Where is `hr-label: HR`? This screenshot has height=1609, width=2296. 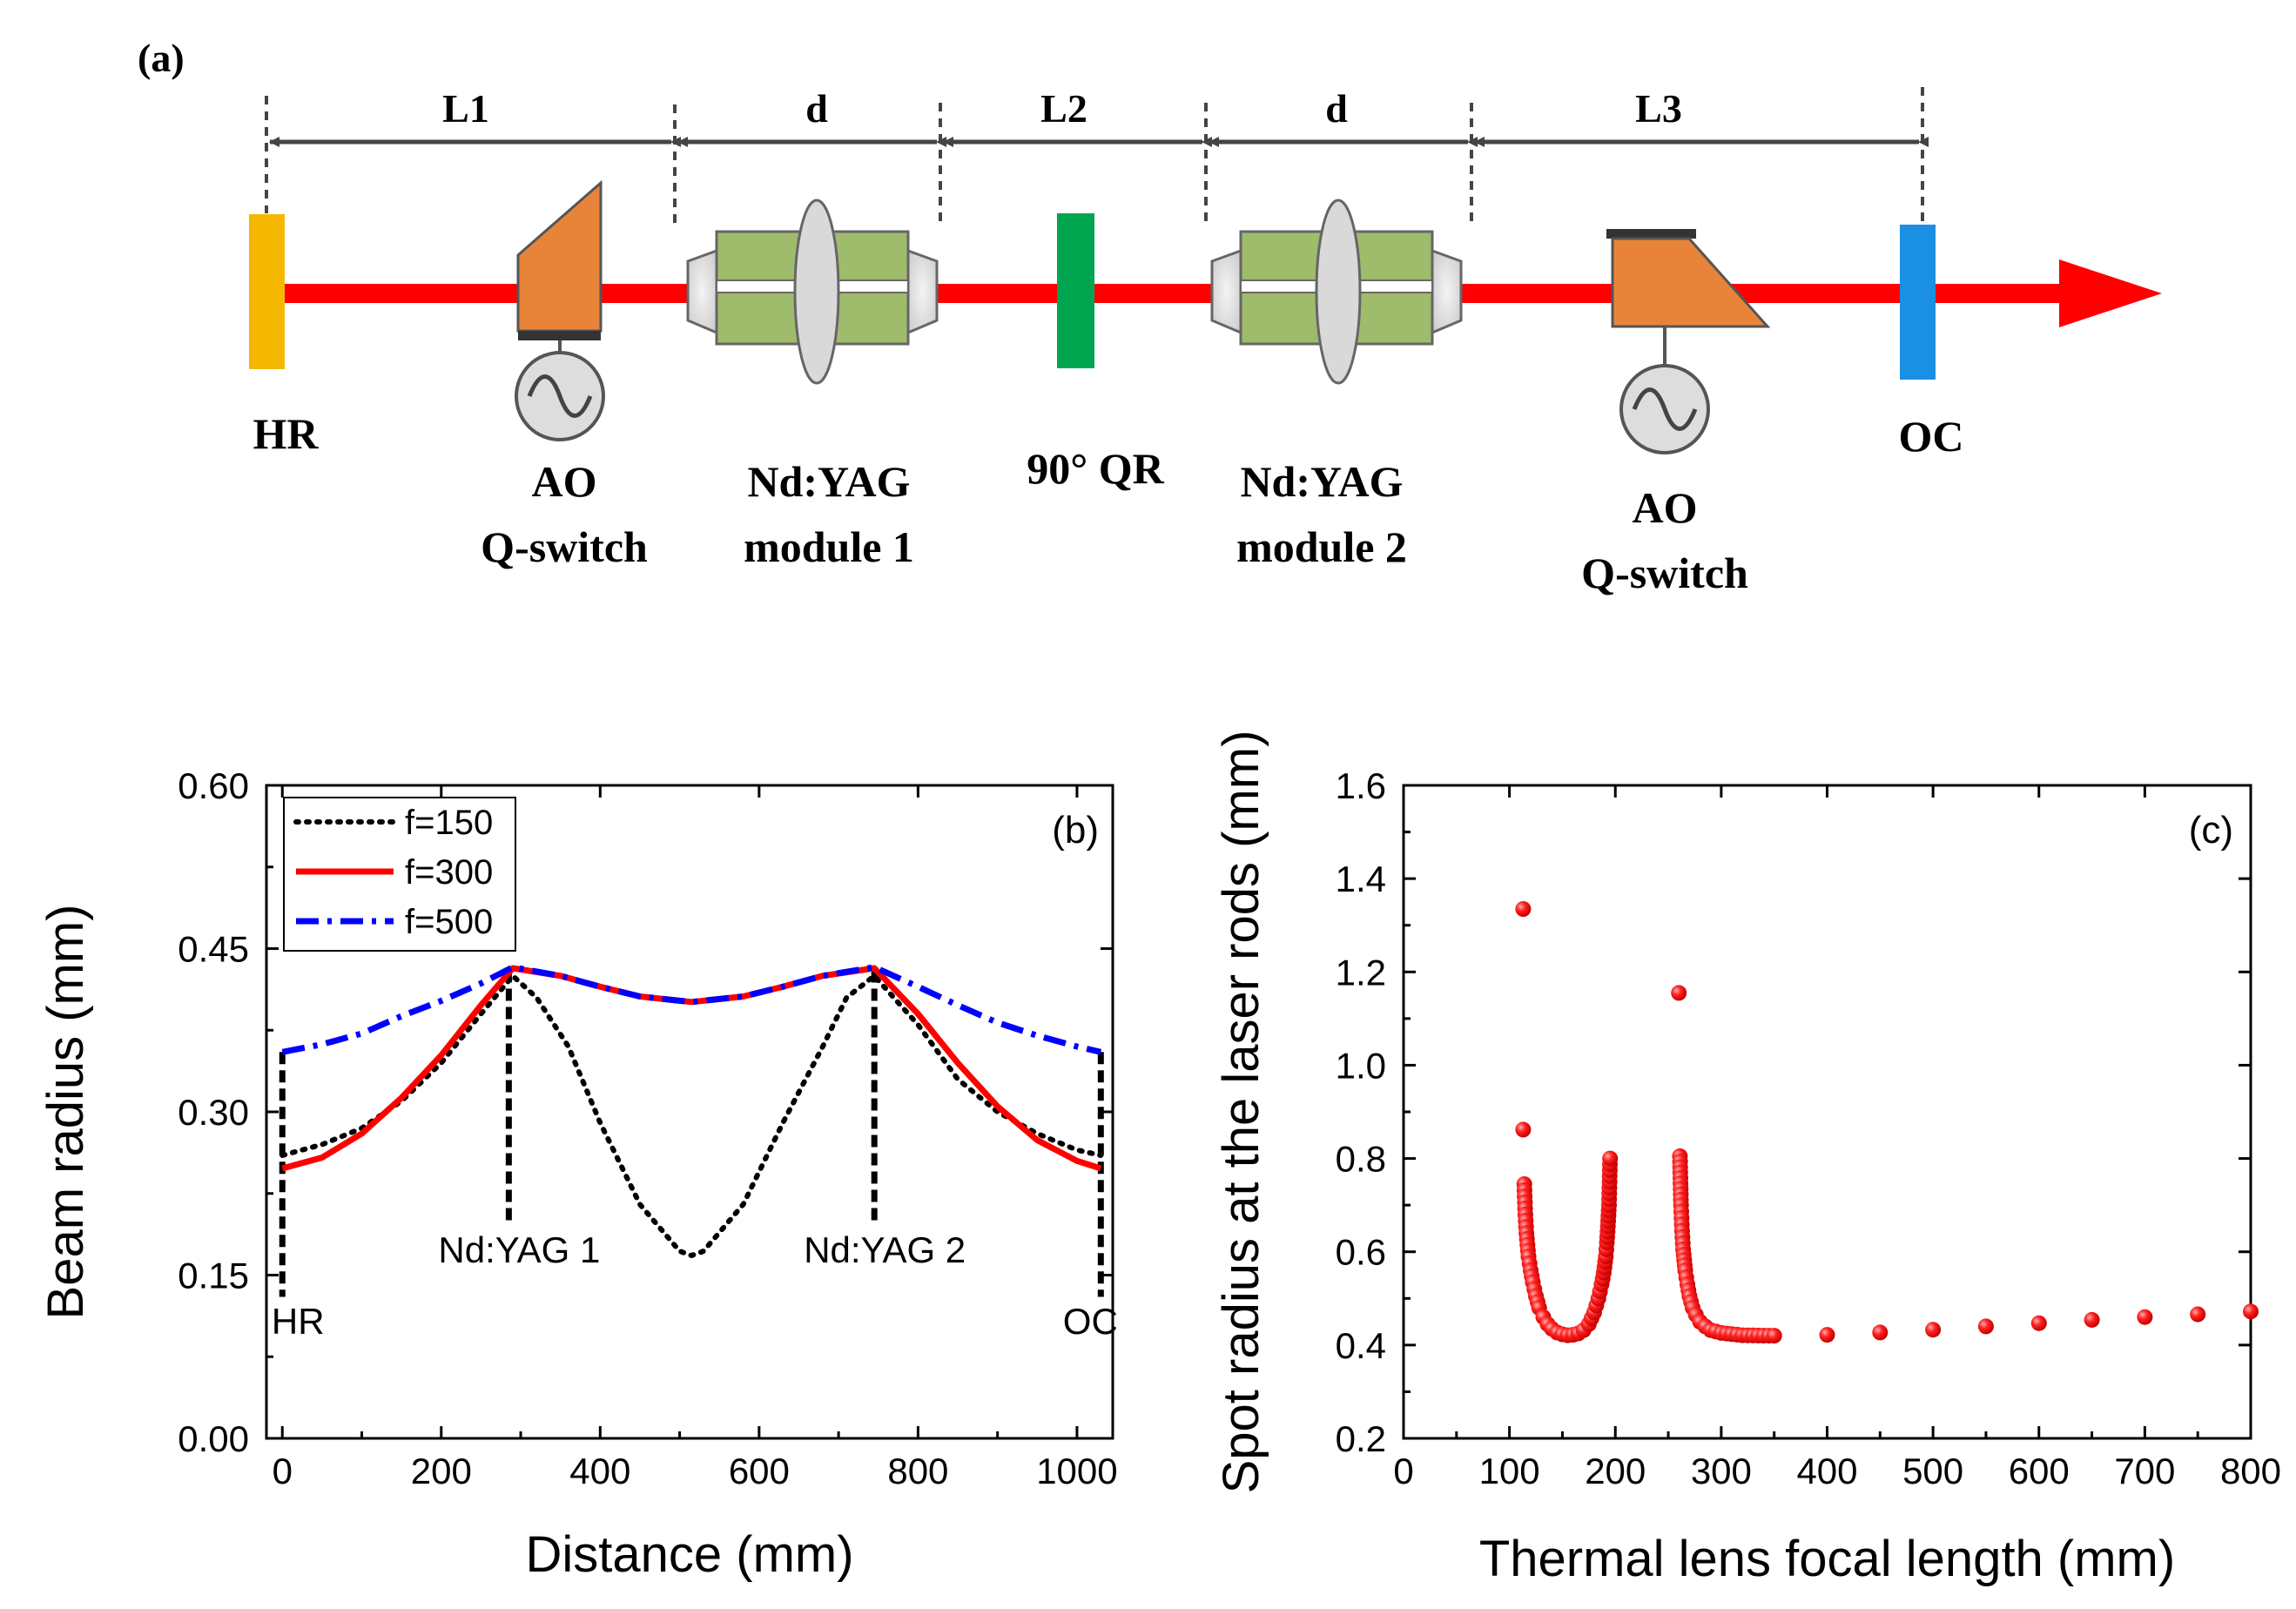
hr-label: HR is located at coordinates (286, 433).